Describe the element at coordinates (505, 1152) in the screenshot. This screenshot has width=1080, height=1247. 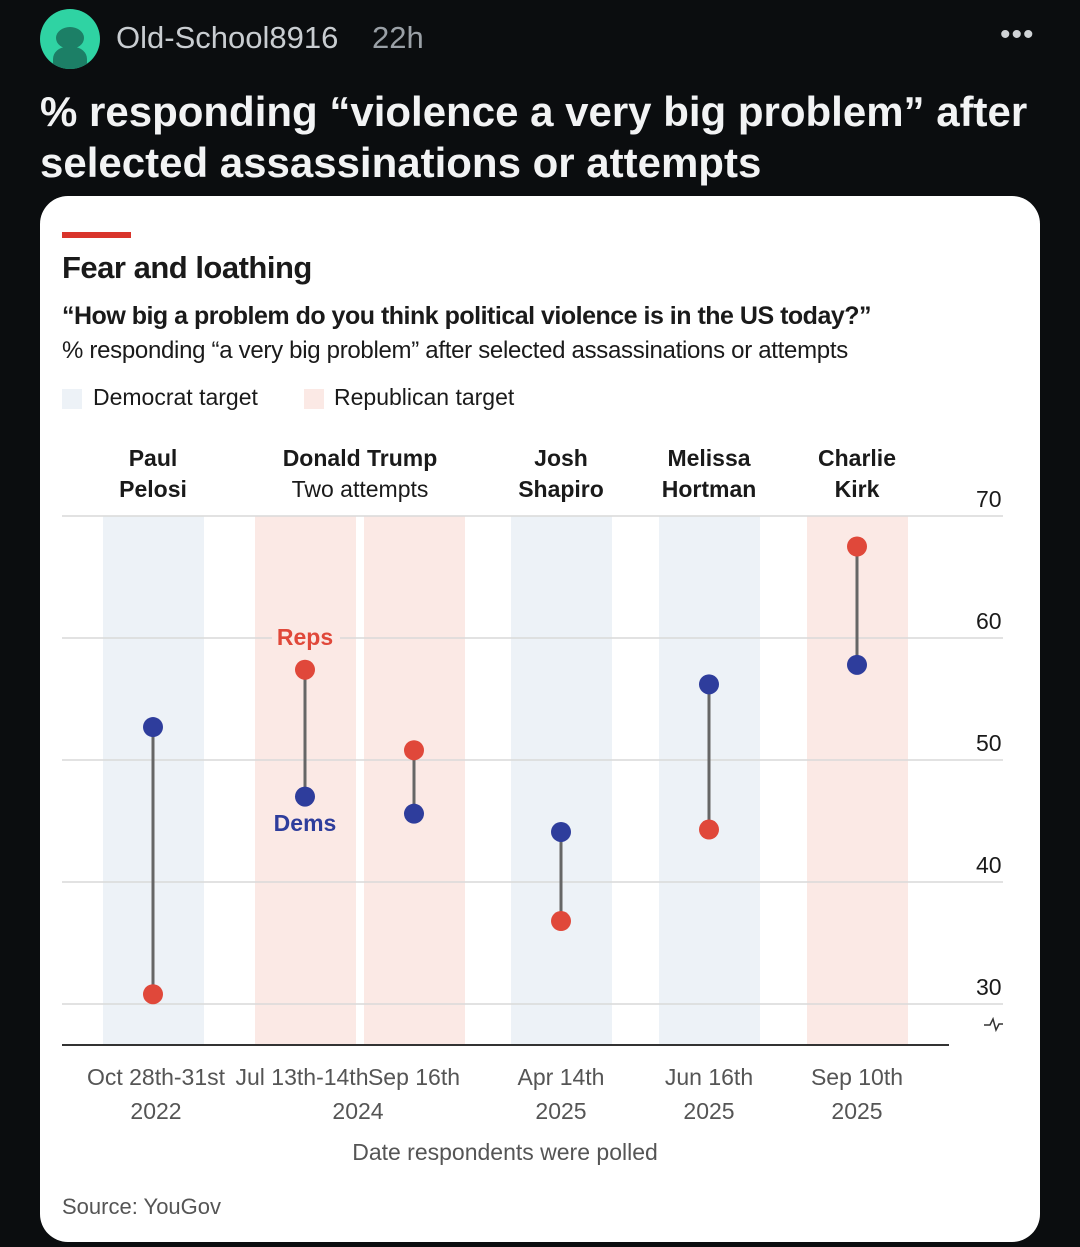
I see `x-axis-title: Date respondents were polled` at that location.